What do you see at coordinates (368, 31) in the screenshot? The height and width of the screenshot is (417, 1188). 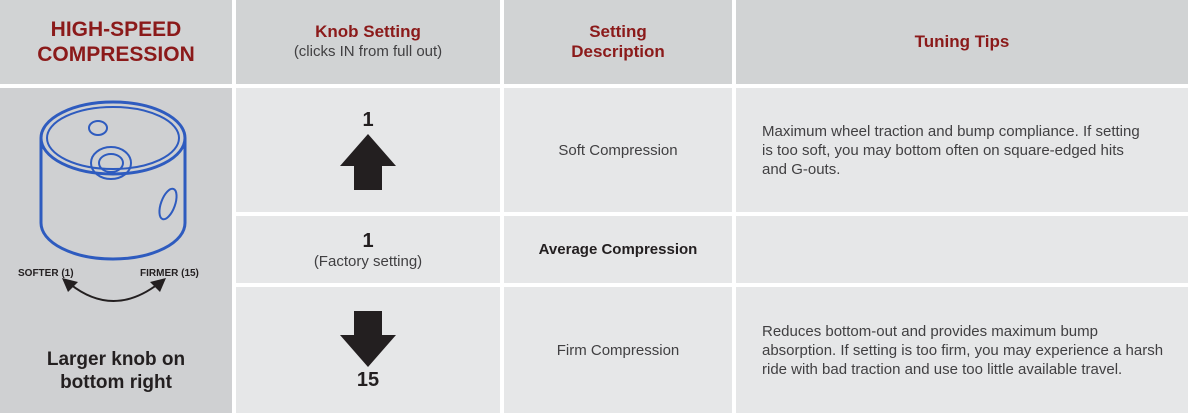 I see `header-text: Knob Setting` at bounding box center [368, 31].